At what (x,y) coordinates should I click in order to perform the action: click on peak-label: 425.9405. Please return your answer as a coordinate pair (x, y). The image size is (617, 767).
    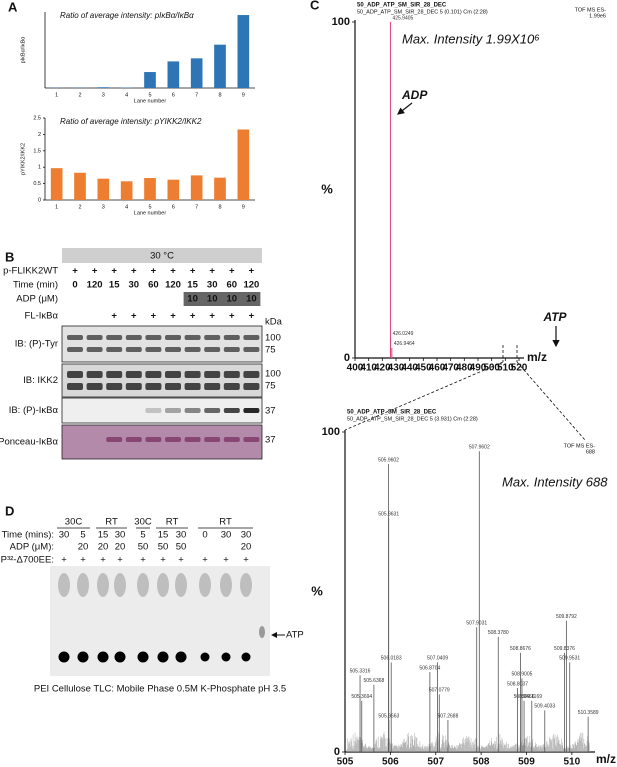
    Looking at the image, I should click on (402, 18).